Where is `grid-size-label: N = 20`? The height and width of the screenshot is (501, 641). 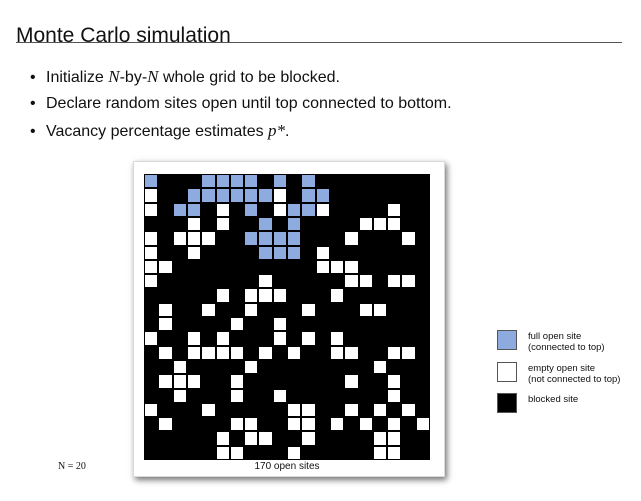
grid-size-label: N = 20 is located at coordinates (72, 466).